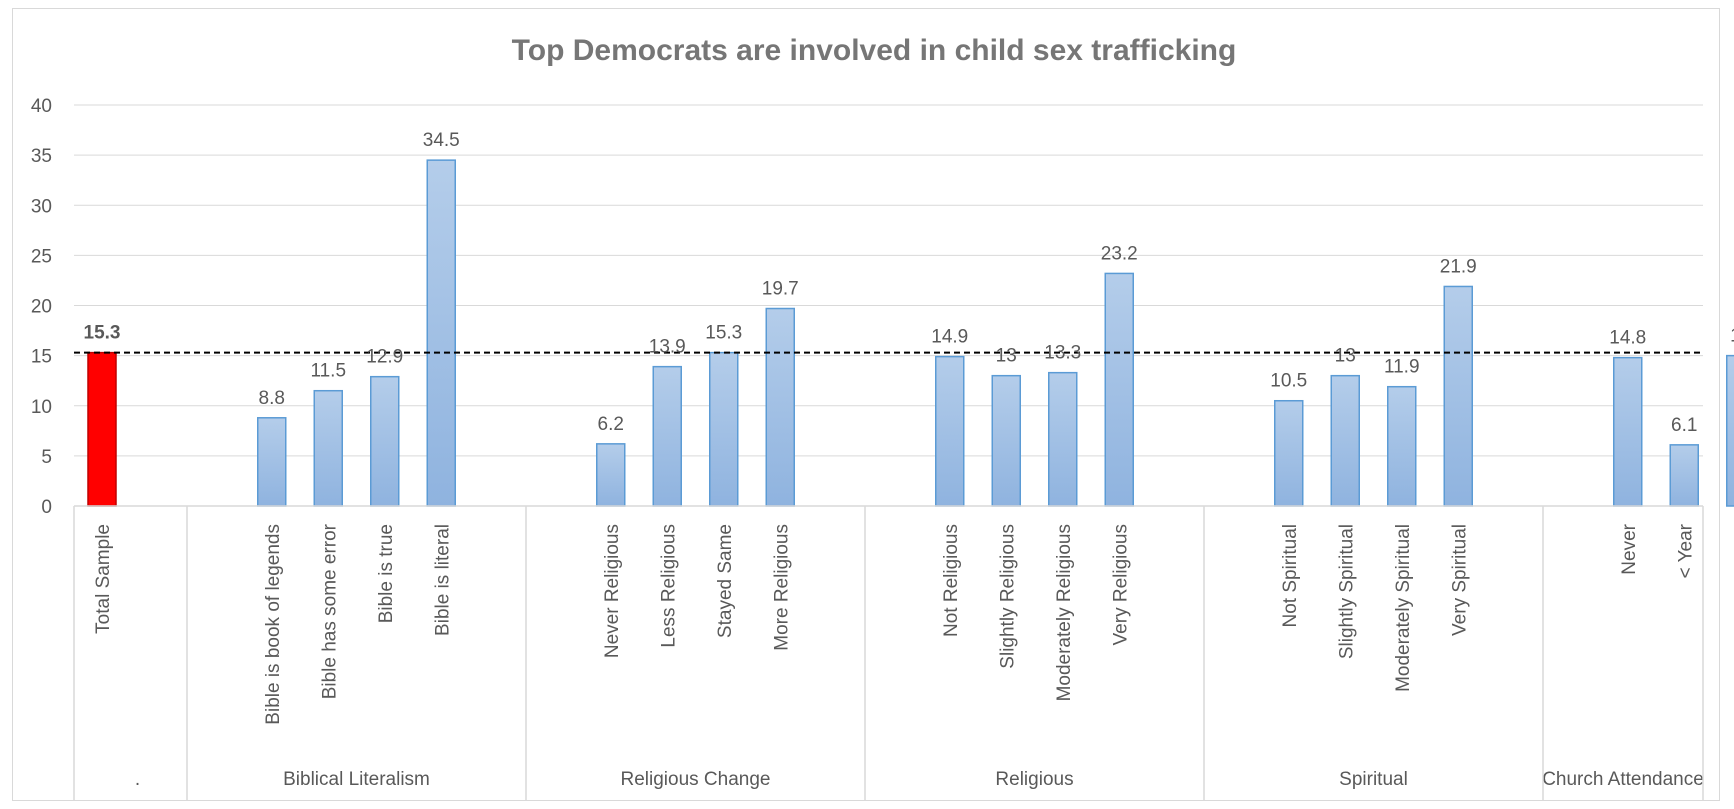  What do you see at coordinates (1629, 548) in the screenshot?
I see `category-label: Never` at bounding box center [1629, 548].